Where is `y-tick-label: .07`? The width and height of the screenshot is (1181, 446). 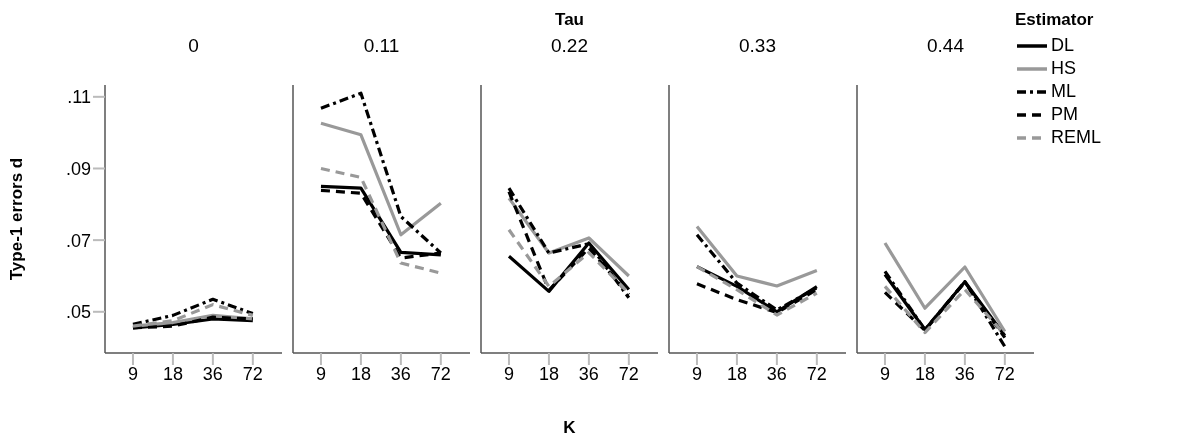 y-tick-label: .07 is located at coordinates (78, 240).